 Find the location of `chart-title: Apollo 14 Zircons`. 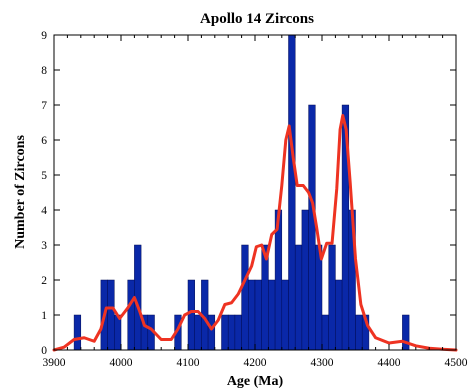

chart-title: Apollo 14 Zircons is located at coordinates (257, 19).